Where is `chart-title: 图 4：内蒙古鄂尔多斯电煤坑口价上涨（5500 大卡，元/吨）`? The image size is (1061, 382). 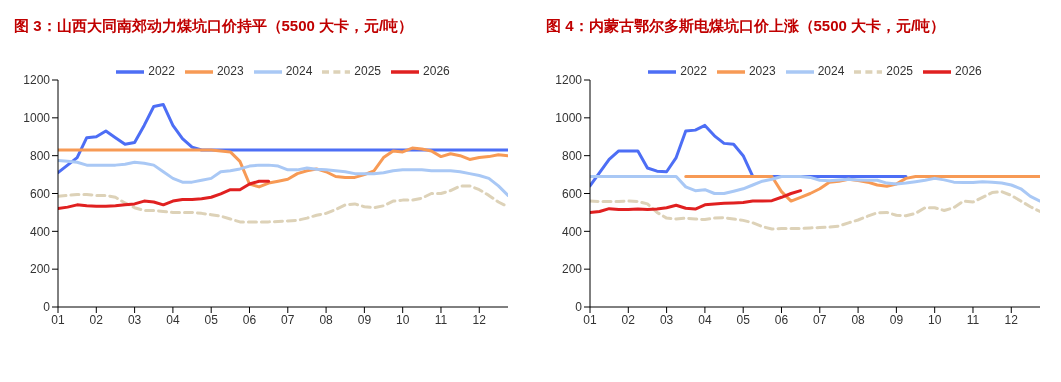 chart-title: 图 4：内蒙古鄂尔多斯电煤坑口价上涨（5500 大卡，元/吨） is located at coordinates (746, 26).